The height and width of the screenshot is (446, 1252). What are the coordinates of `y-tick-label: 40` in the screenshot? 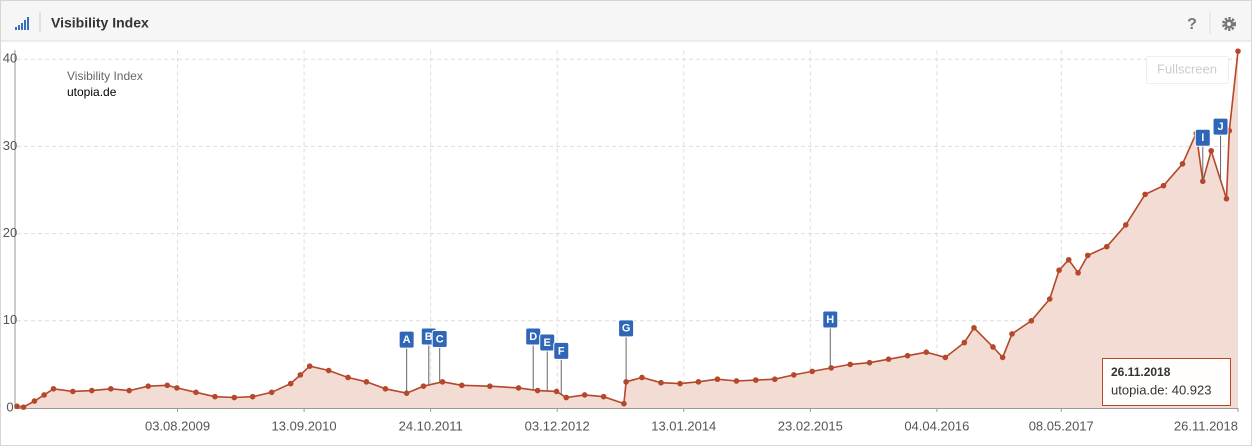 It's located at (10, 58).